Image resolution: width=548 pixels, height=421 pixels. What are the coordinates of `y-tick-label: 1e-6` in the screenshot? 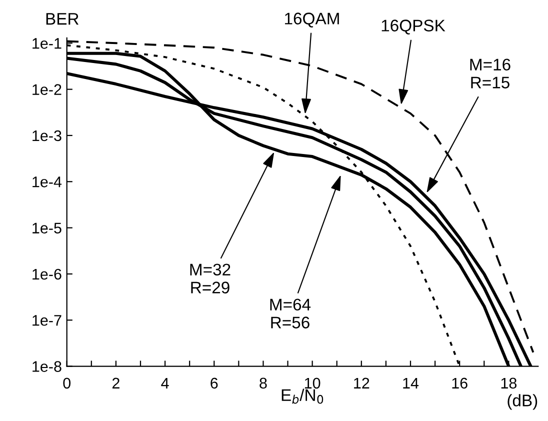 It's located at (47, 274).